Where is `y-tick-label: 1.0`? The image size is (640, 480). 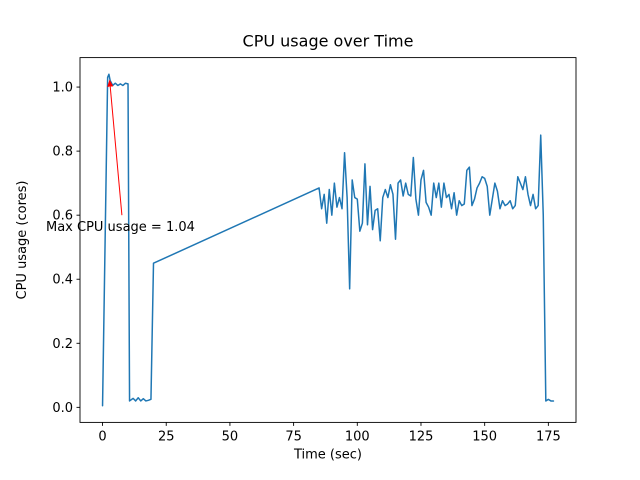
y-tick-label: 1.0 is located at coordinates (62, 88).